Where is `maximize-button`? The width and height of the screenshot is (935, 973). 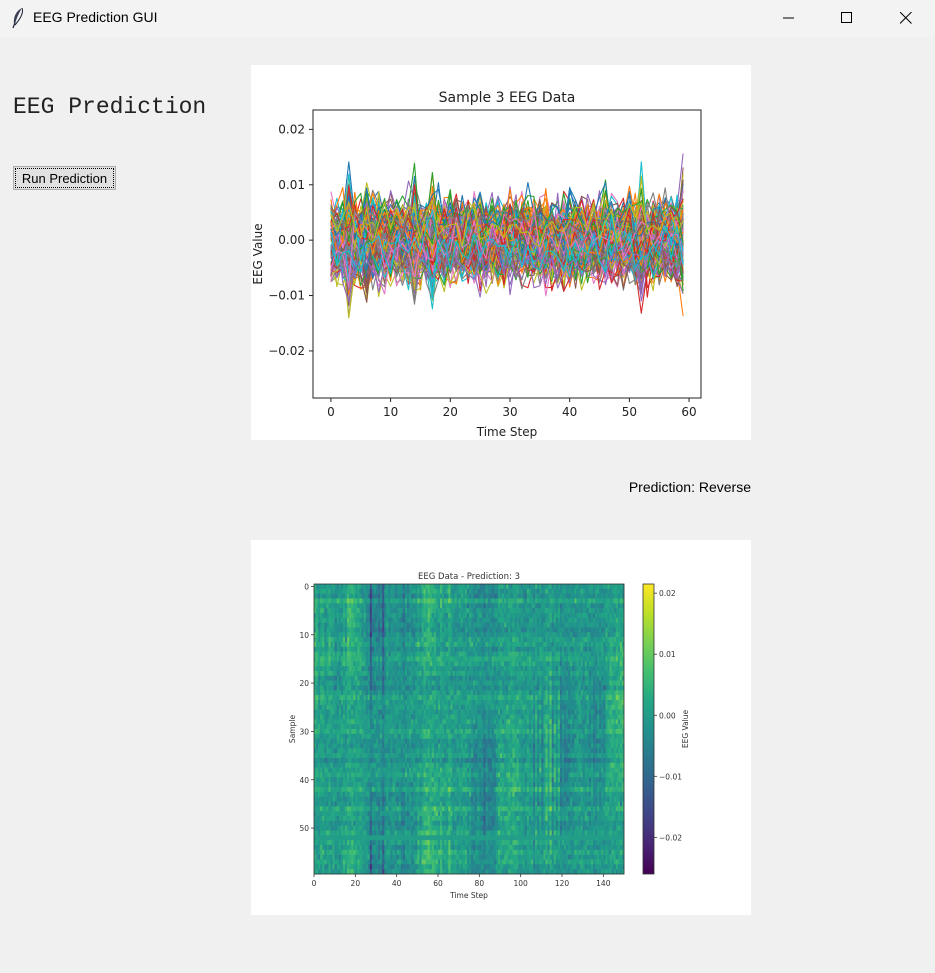
maximize-button is located at coordinates (847, 18).